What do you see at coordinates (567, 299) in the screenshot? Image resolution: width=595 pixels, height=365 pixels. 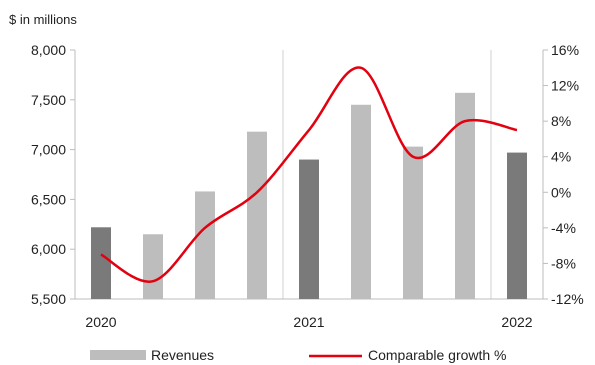 I see `y-right-tick-label: -12%` at bounding box center [567, 299].